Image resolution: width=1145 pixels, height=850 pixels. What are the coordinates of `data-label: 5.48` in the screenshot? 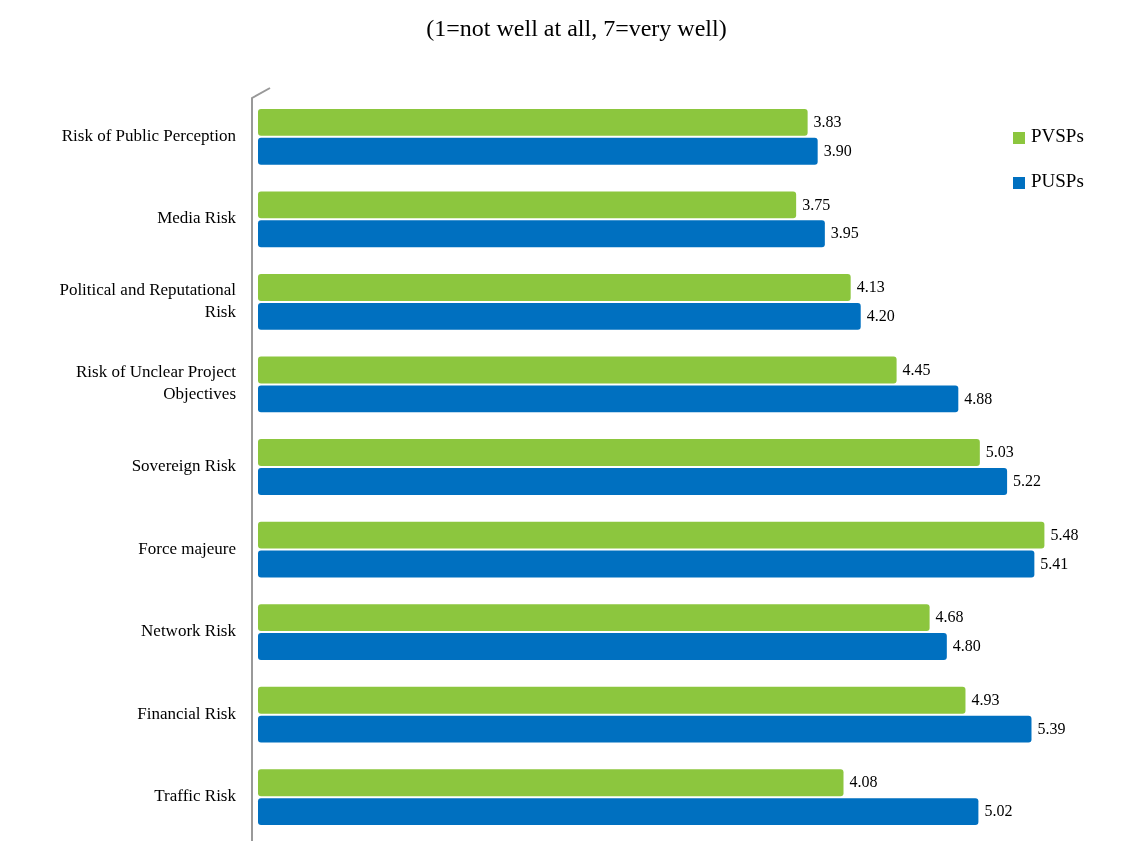 It's located at (1064, 534).